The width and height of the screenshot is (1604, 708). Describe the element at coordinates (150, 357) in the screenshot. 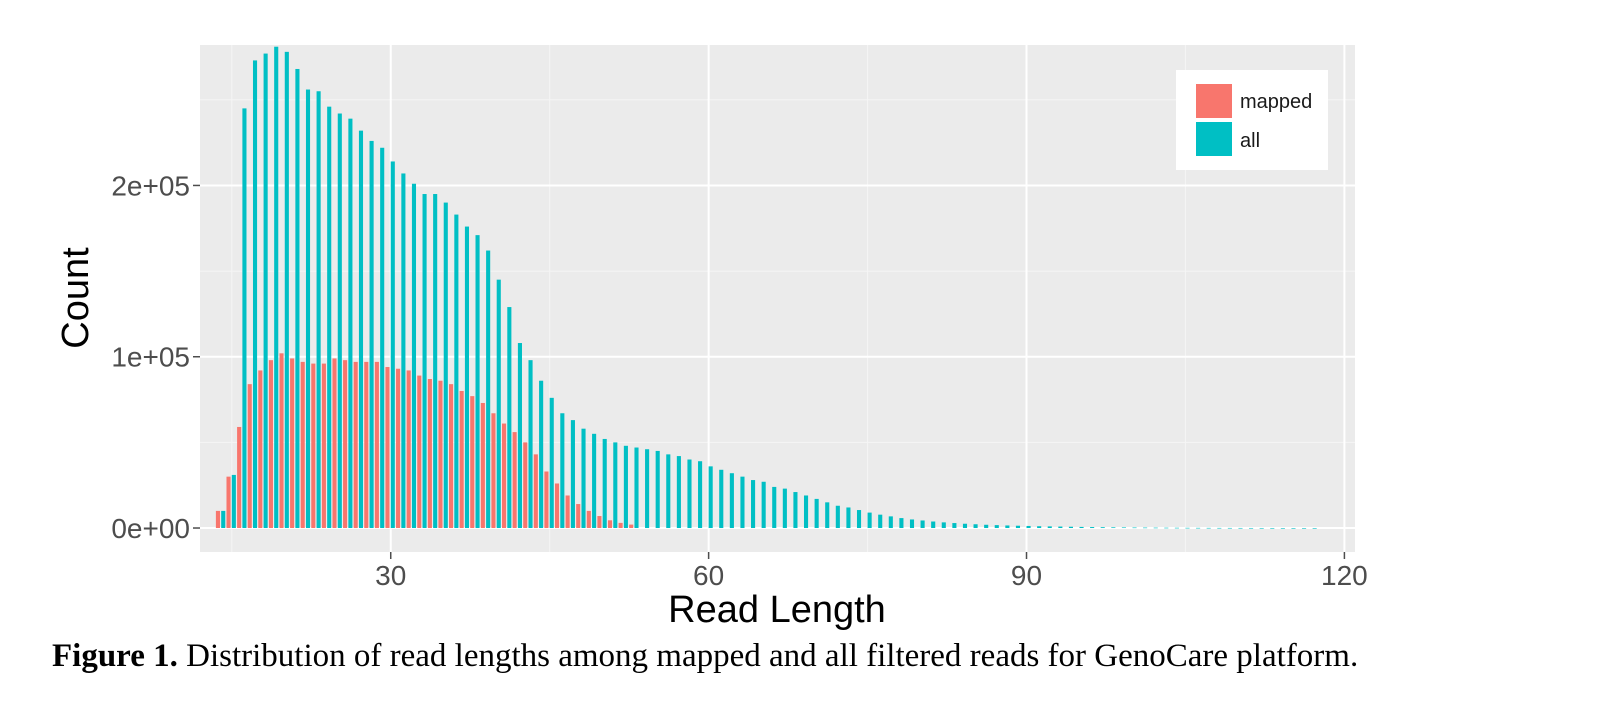

I see `y-tick-label: 1e+05` at that location.